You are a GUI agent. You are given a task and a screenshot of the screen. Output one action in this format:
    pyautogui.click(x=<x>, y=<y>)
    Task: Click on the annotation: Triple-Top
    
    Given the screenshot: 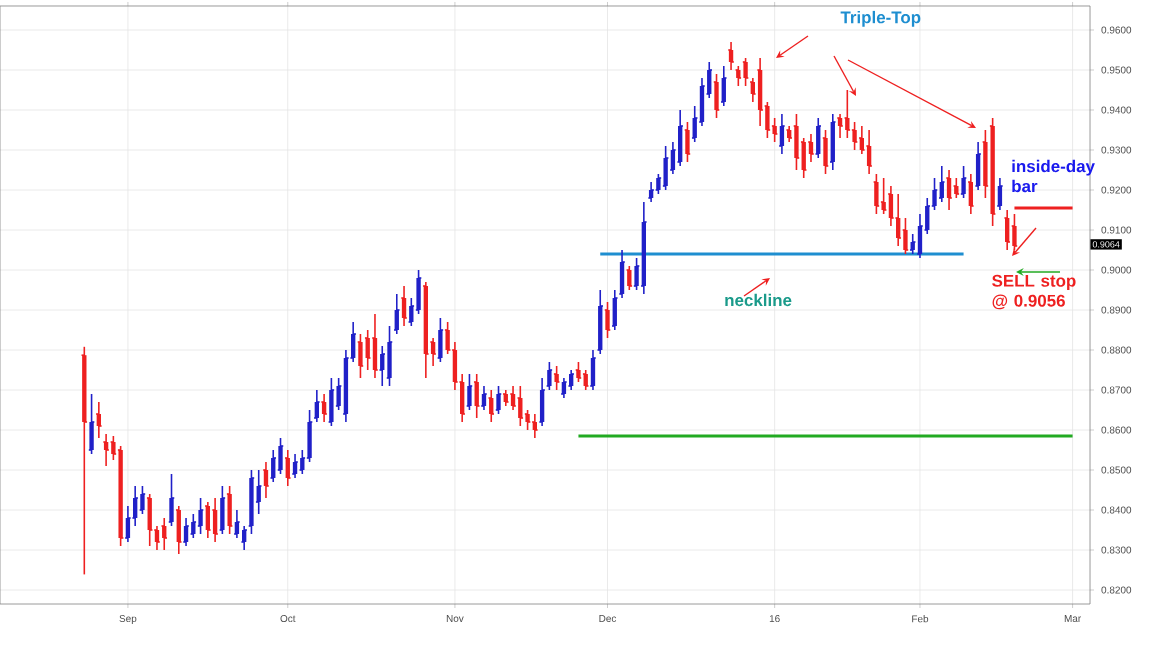 What is the action you would take?
    pyautogui.click(x=880, y=18)
    